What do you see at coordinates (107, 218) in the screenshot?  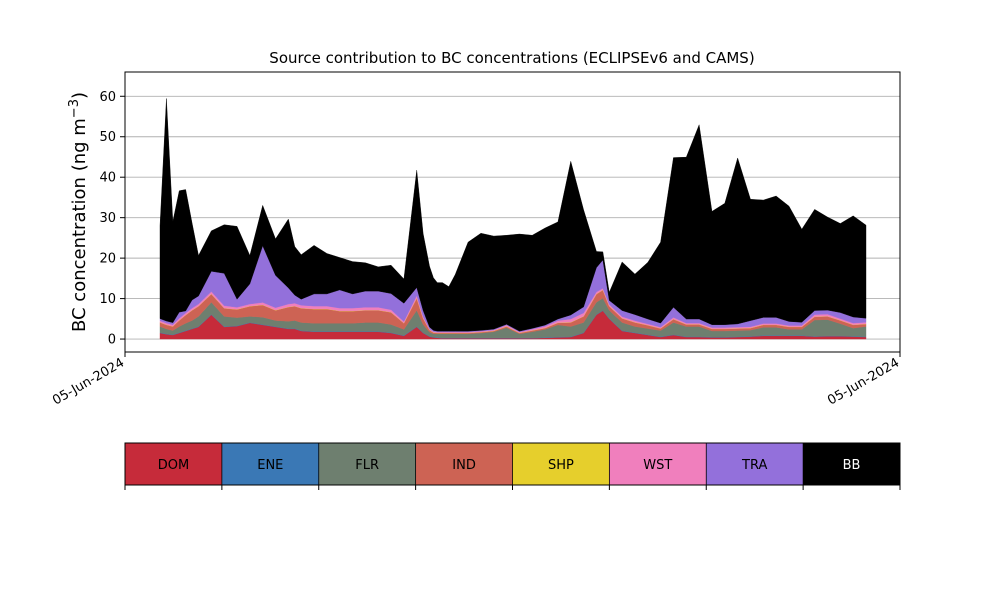 I see `y-tick-label: 30` at bounding box center [107, 218].